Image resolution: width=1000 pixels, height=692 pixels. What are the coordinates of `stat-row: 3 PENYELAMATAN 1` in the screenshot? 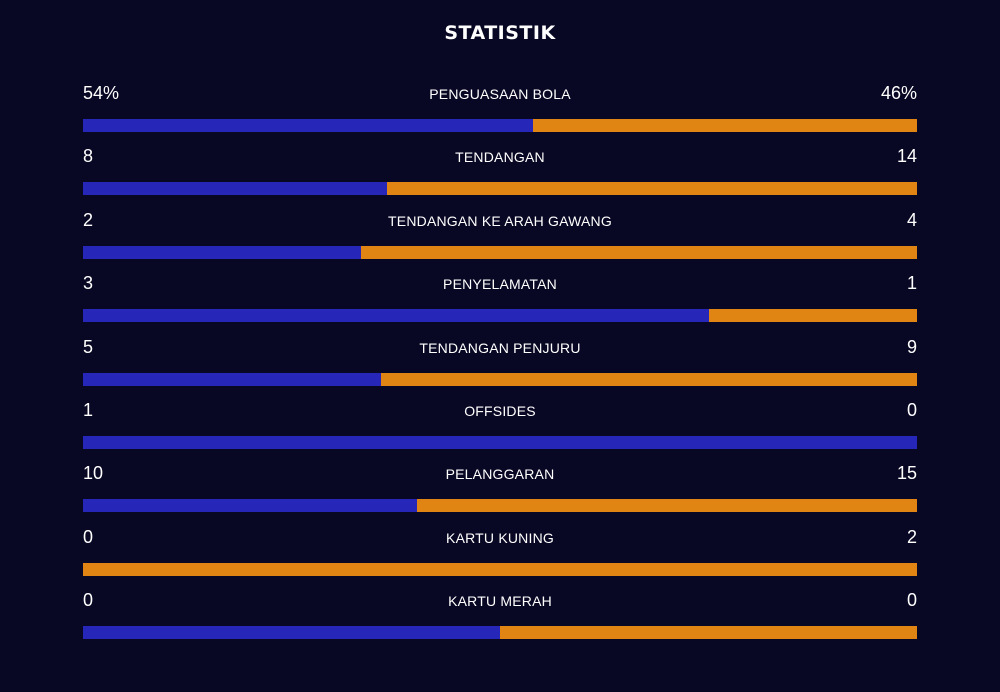 It's located at (500, 301).